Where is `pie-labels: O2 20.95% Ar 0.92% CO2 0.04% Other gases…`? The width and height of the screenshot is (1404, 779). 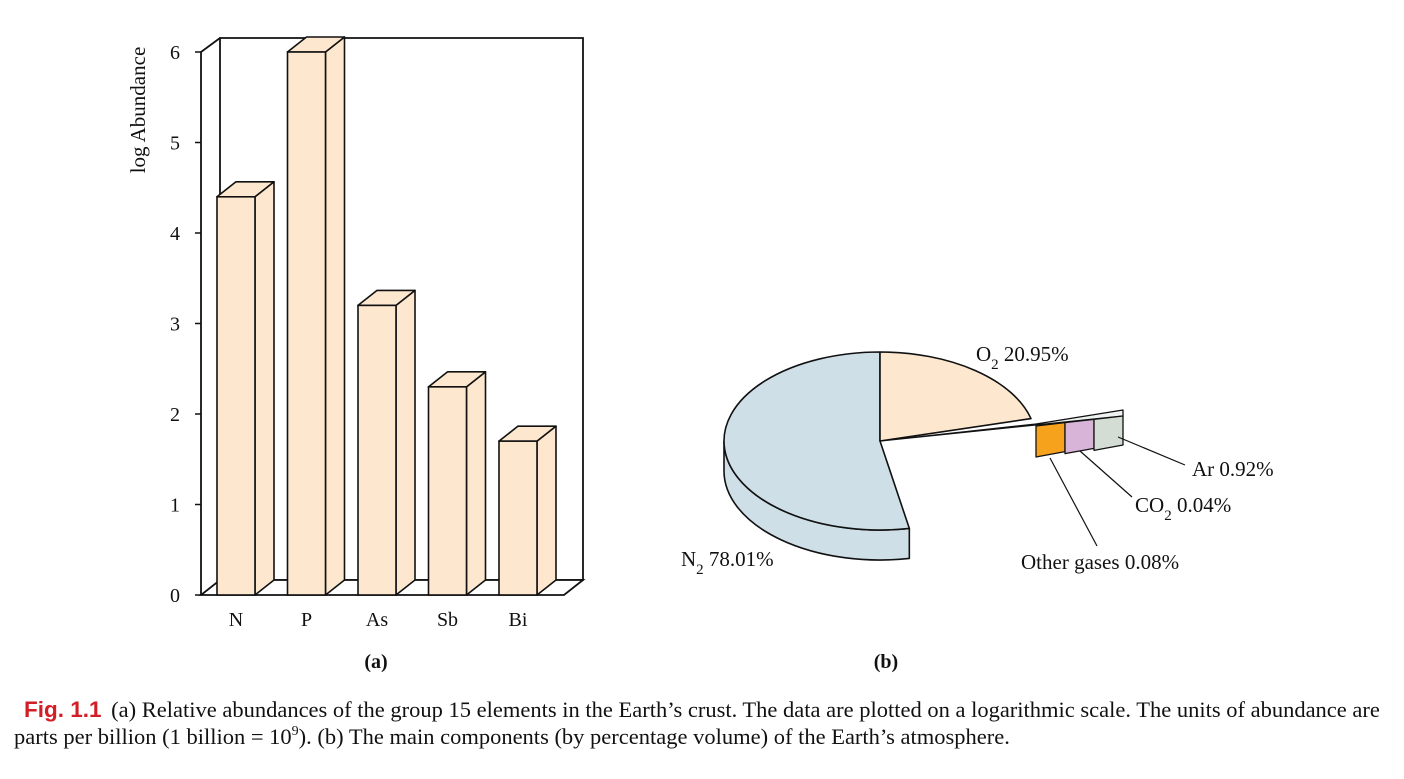 pie-labels: O2 20.95% Ar 0.92% CO2 0.04% Other gases… is located at coordinates (977, 460).